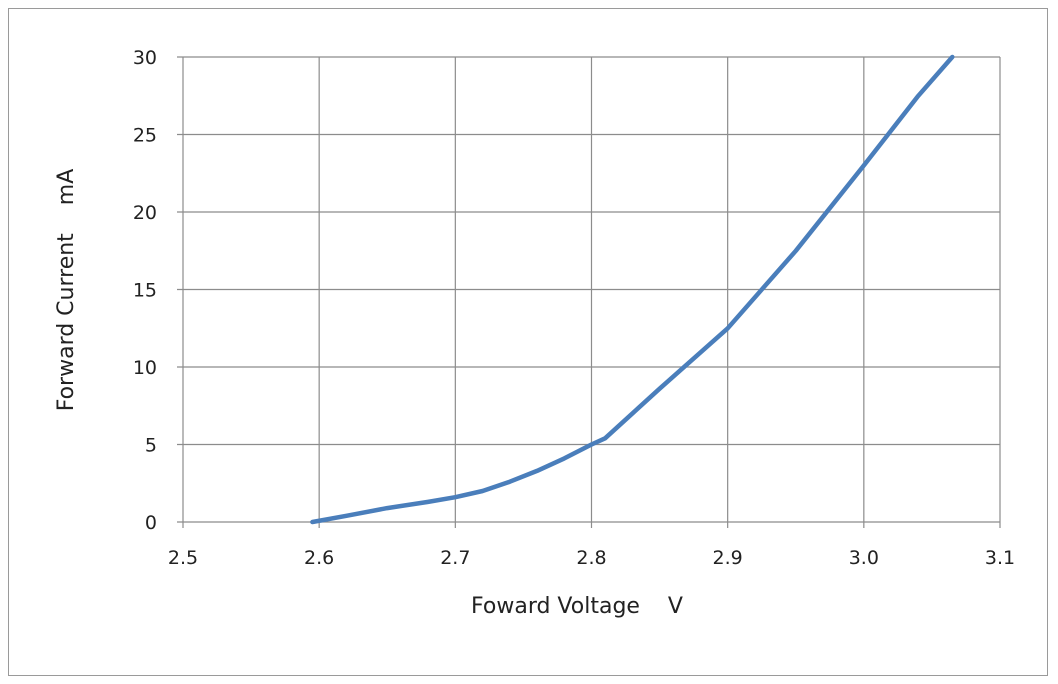 The image size is (1058, 684). Describe the element at coordinates (145, 368) in the screenshot. I see `y-tick-label: 10` at that location.